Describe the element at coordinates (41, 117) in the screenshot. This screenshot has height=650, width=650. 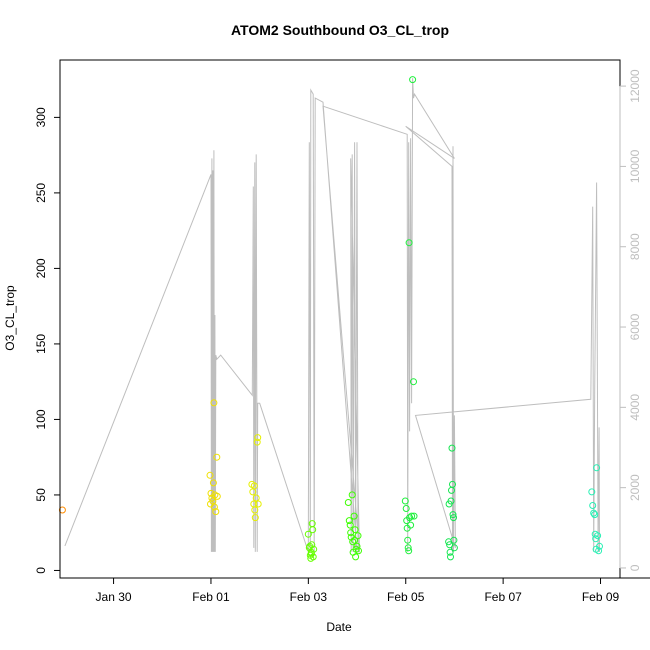
I see `y-tick-label: 300` at that location.